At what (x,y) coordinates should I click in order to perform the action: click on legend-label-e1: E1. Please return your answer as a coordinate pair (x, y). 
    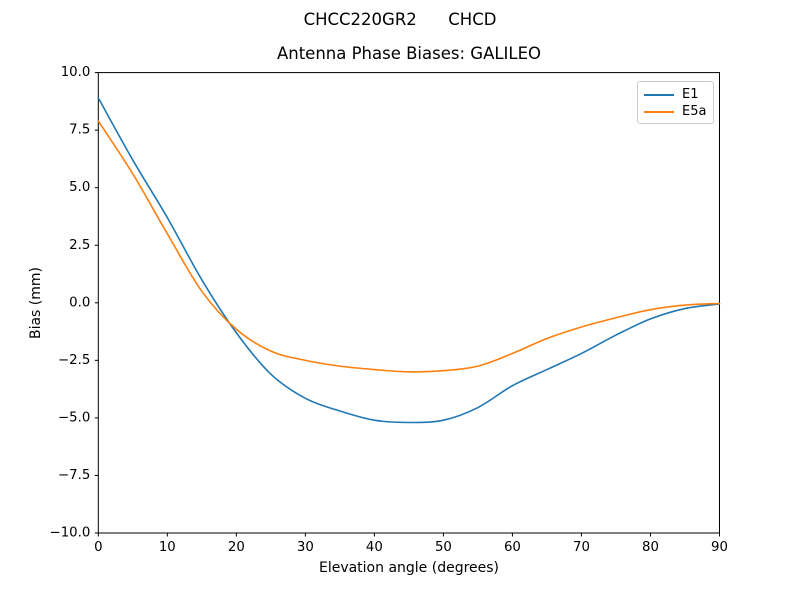
    Looking at the image, I should click on (690, 94).